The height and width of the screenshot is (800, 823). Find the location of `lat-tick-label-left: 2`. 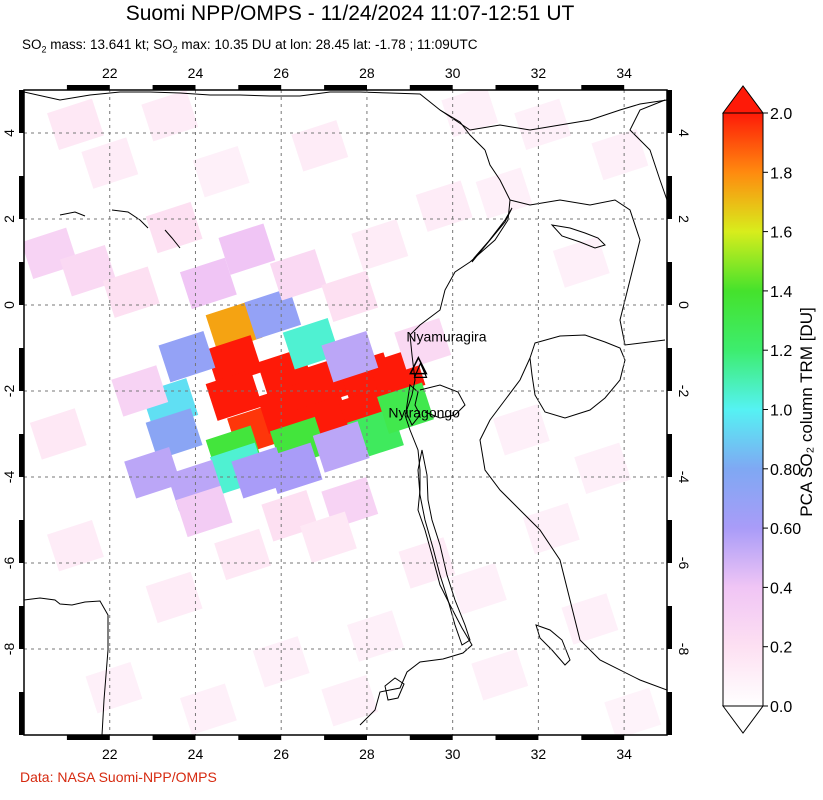

lat-tick-label-left: 2 is located at coordinates (9, 219).